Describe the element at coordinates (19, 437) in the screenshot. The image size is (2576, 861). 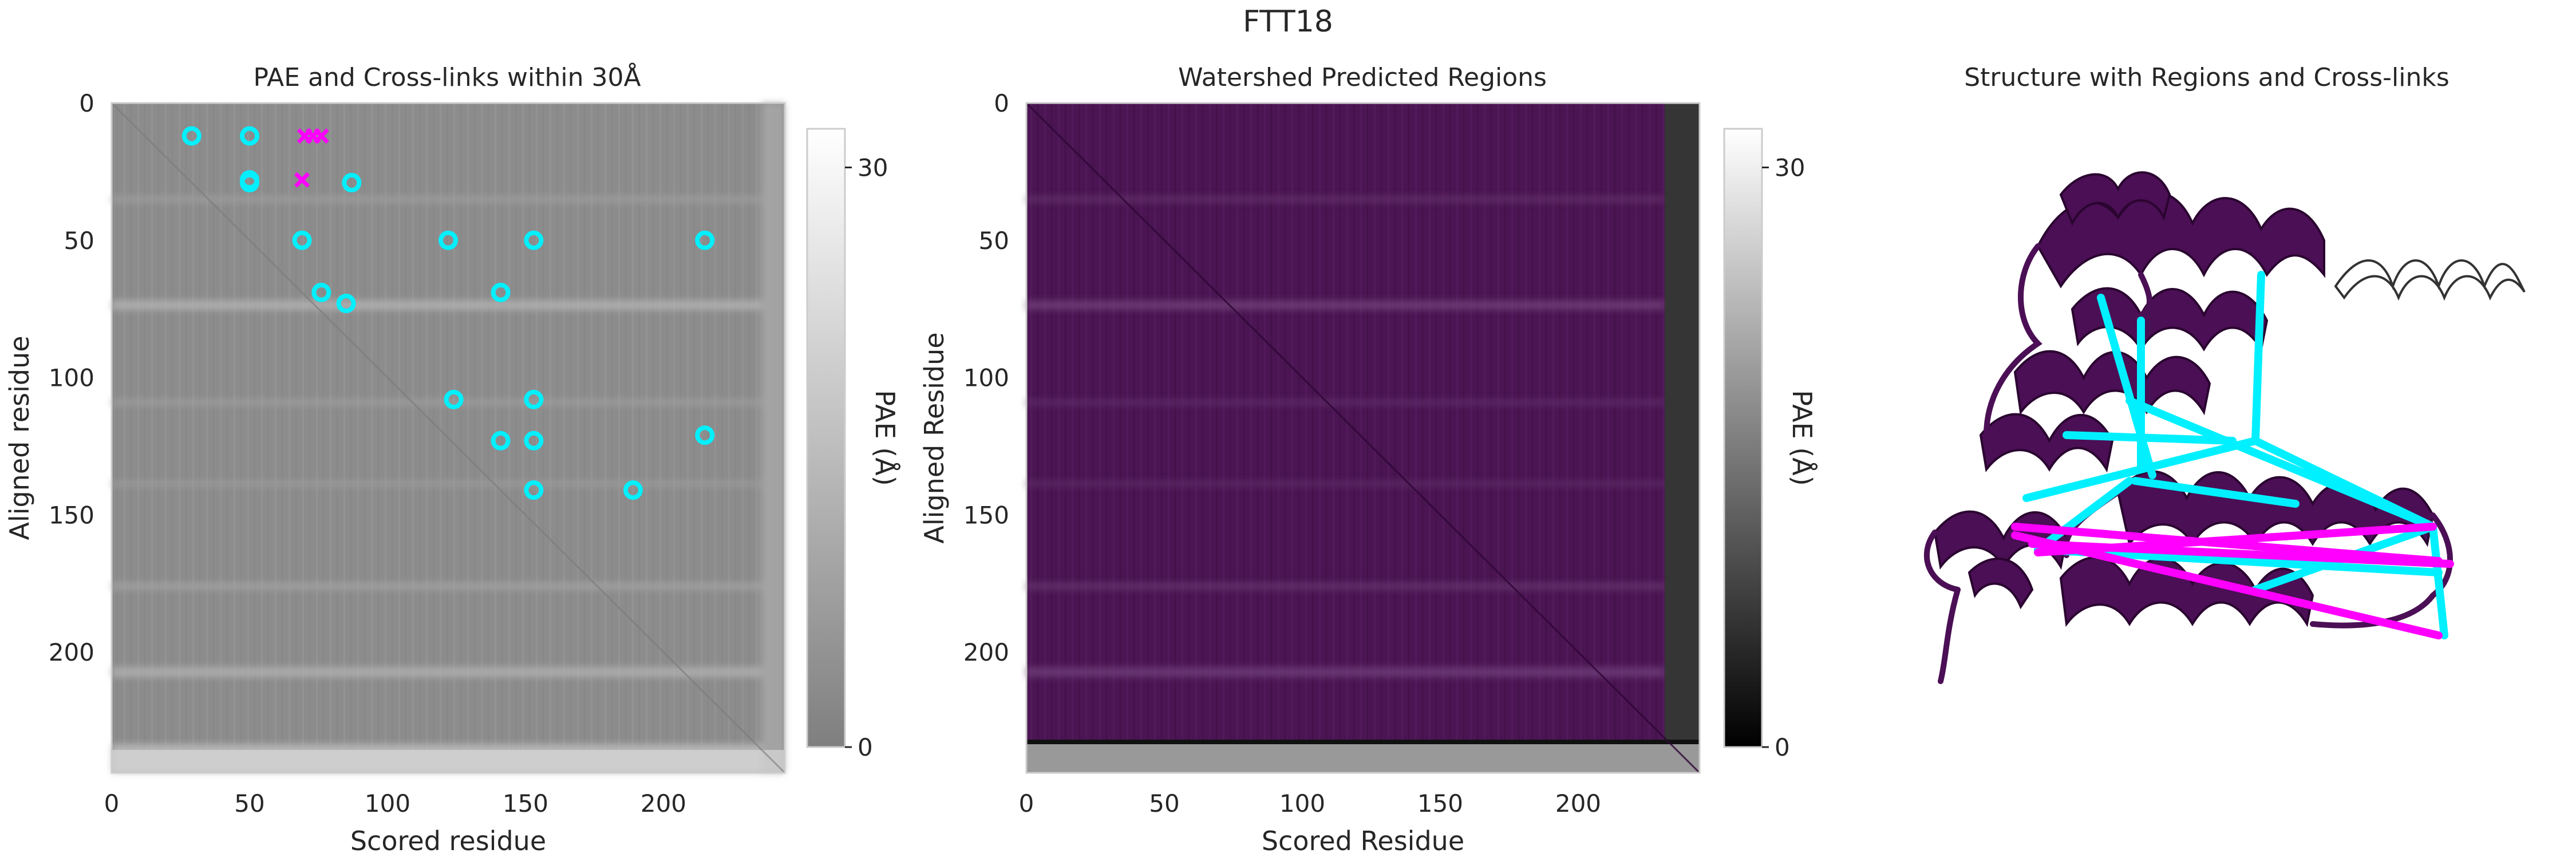
I see `panel1-ylabel: Aligned residue` at that location.